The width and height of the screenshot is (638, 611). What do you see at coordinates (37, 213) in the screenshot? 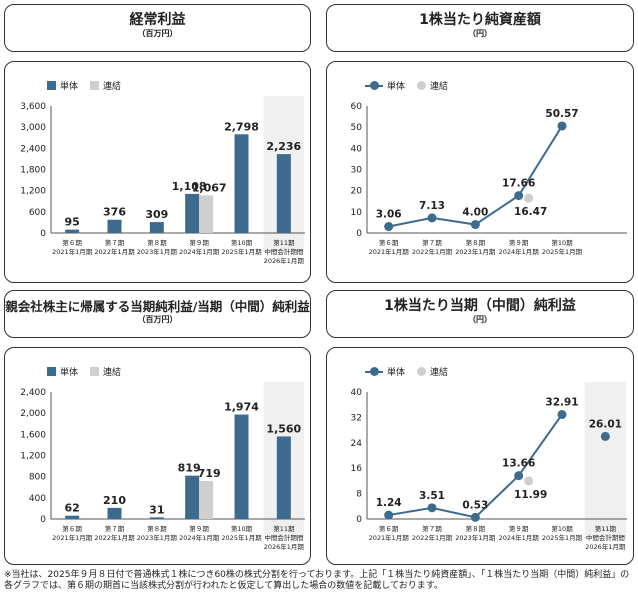
I see `y-tick-label: 600` at bounding box center [37, 213].